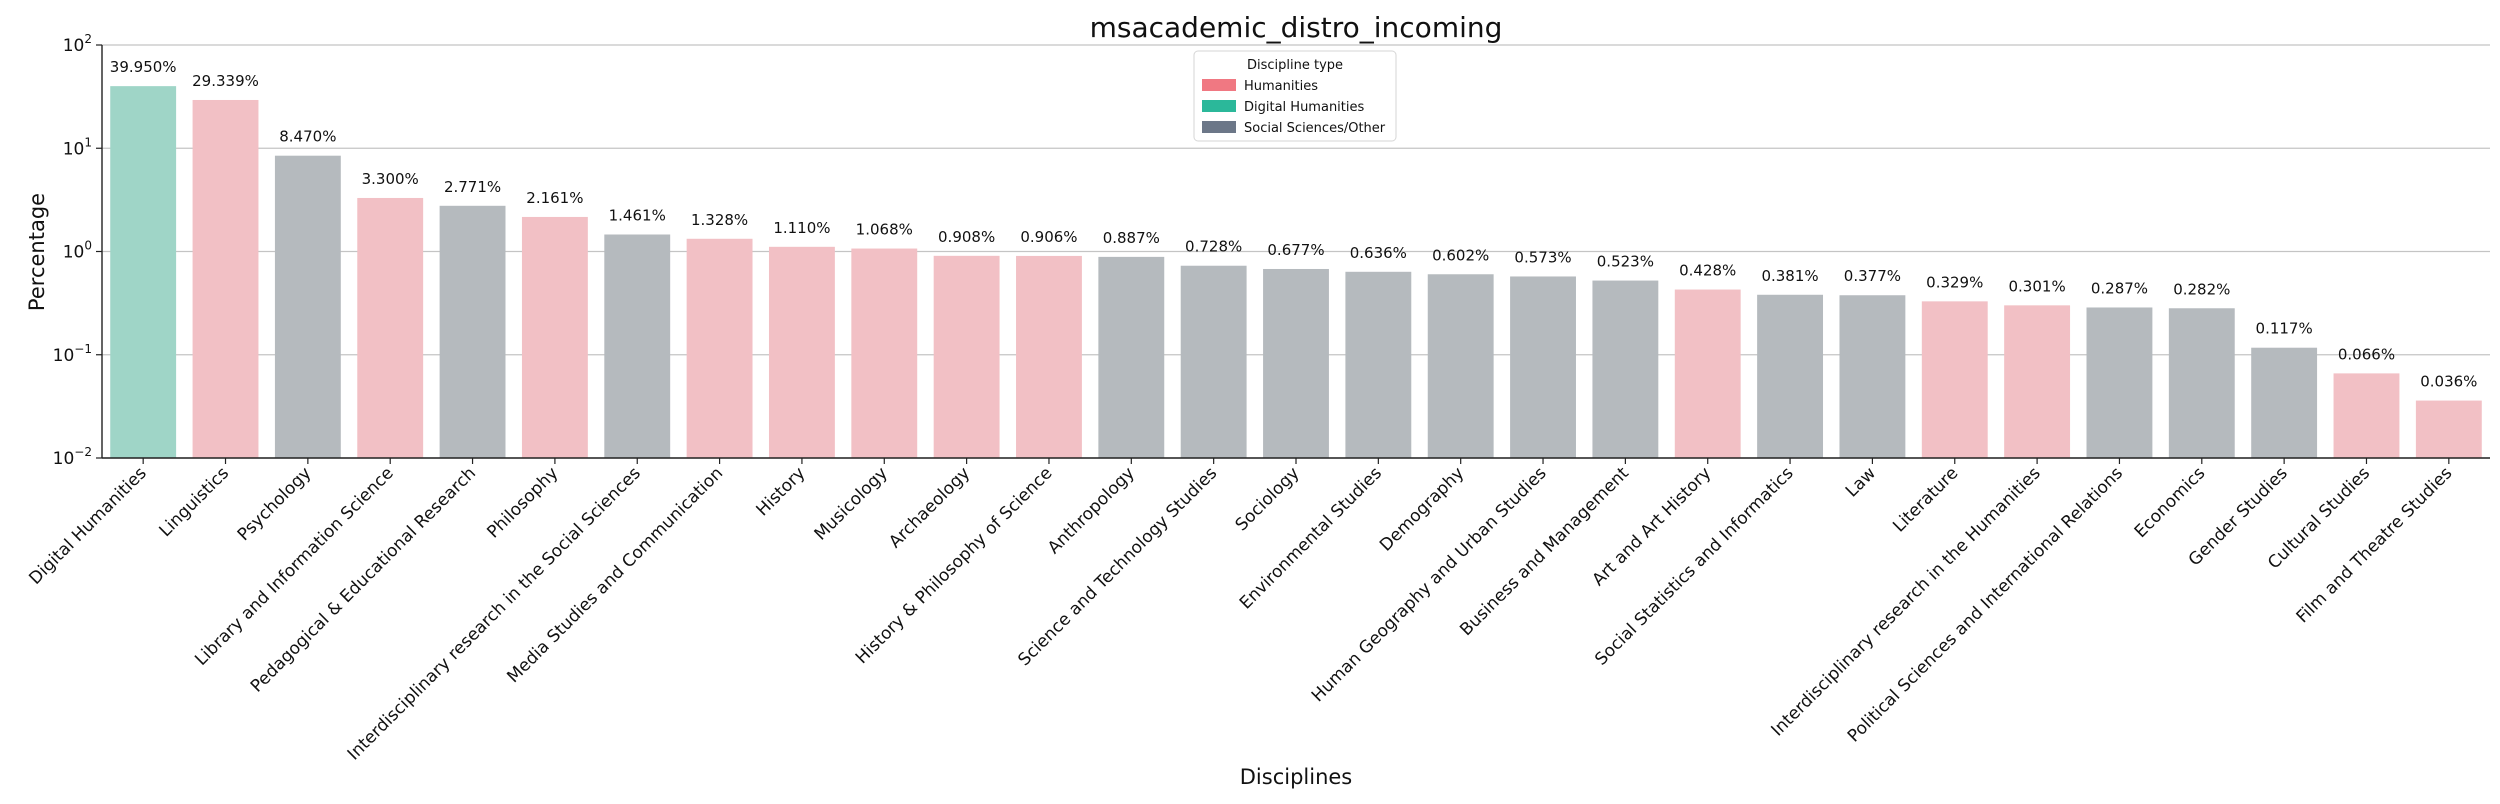 Image resolution: width=2500 pixels, height=804 pixels. Describe the element at coordinates (719, 220) in the screenshot. I see `data-label: 1.328%` at that location.